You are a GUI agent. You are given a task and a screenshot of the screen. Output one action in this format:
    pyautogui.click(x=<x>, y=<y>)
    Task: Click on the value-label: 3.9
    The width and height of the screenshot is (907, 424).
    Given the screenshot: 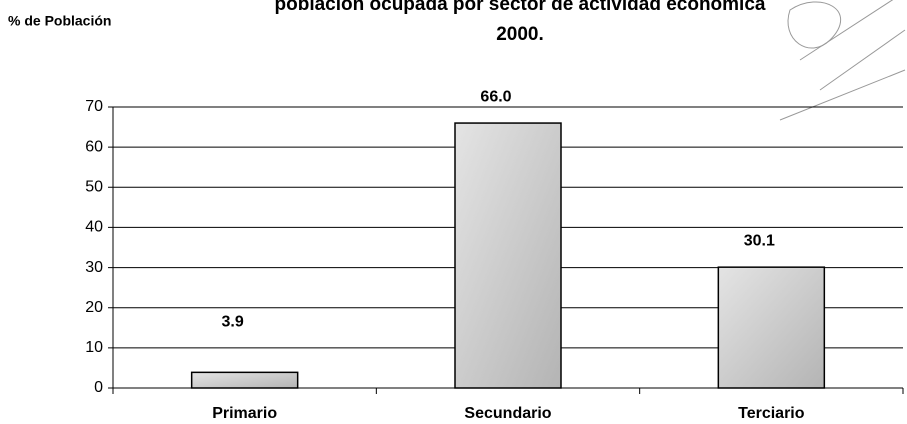 What is the action you would take?
    pyautogui.click(x=233, y=322)
    